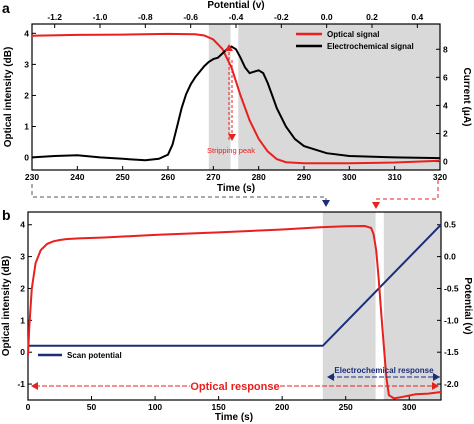  I want to click on optical-response-label-bg, so click(235, 385).